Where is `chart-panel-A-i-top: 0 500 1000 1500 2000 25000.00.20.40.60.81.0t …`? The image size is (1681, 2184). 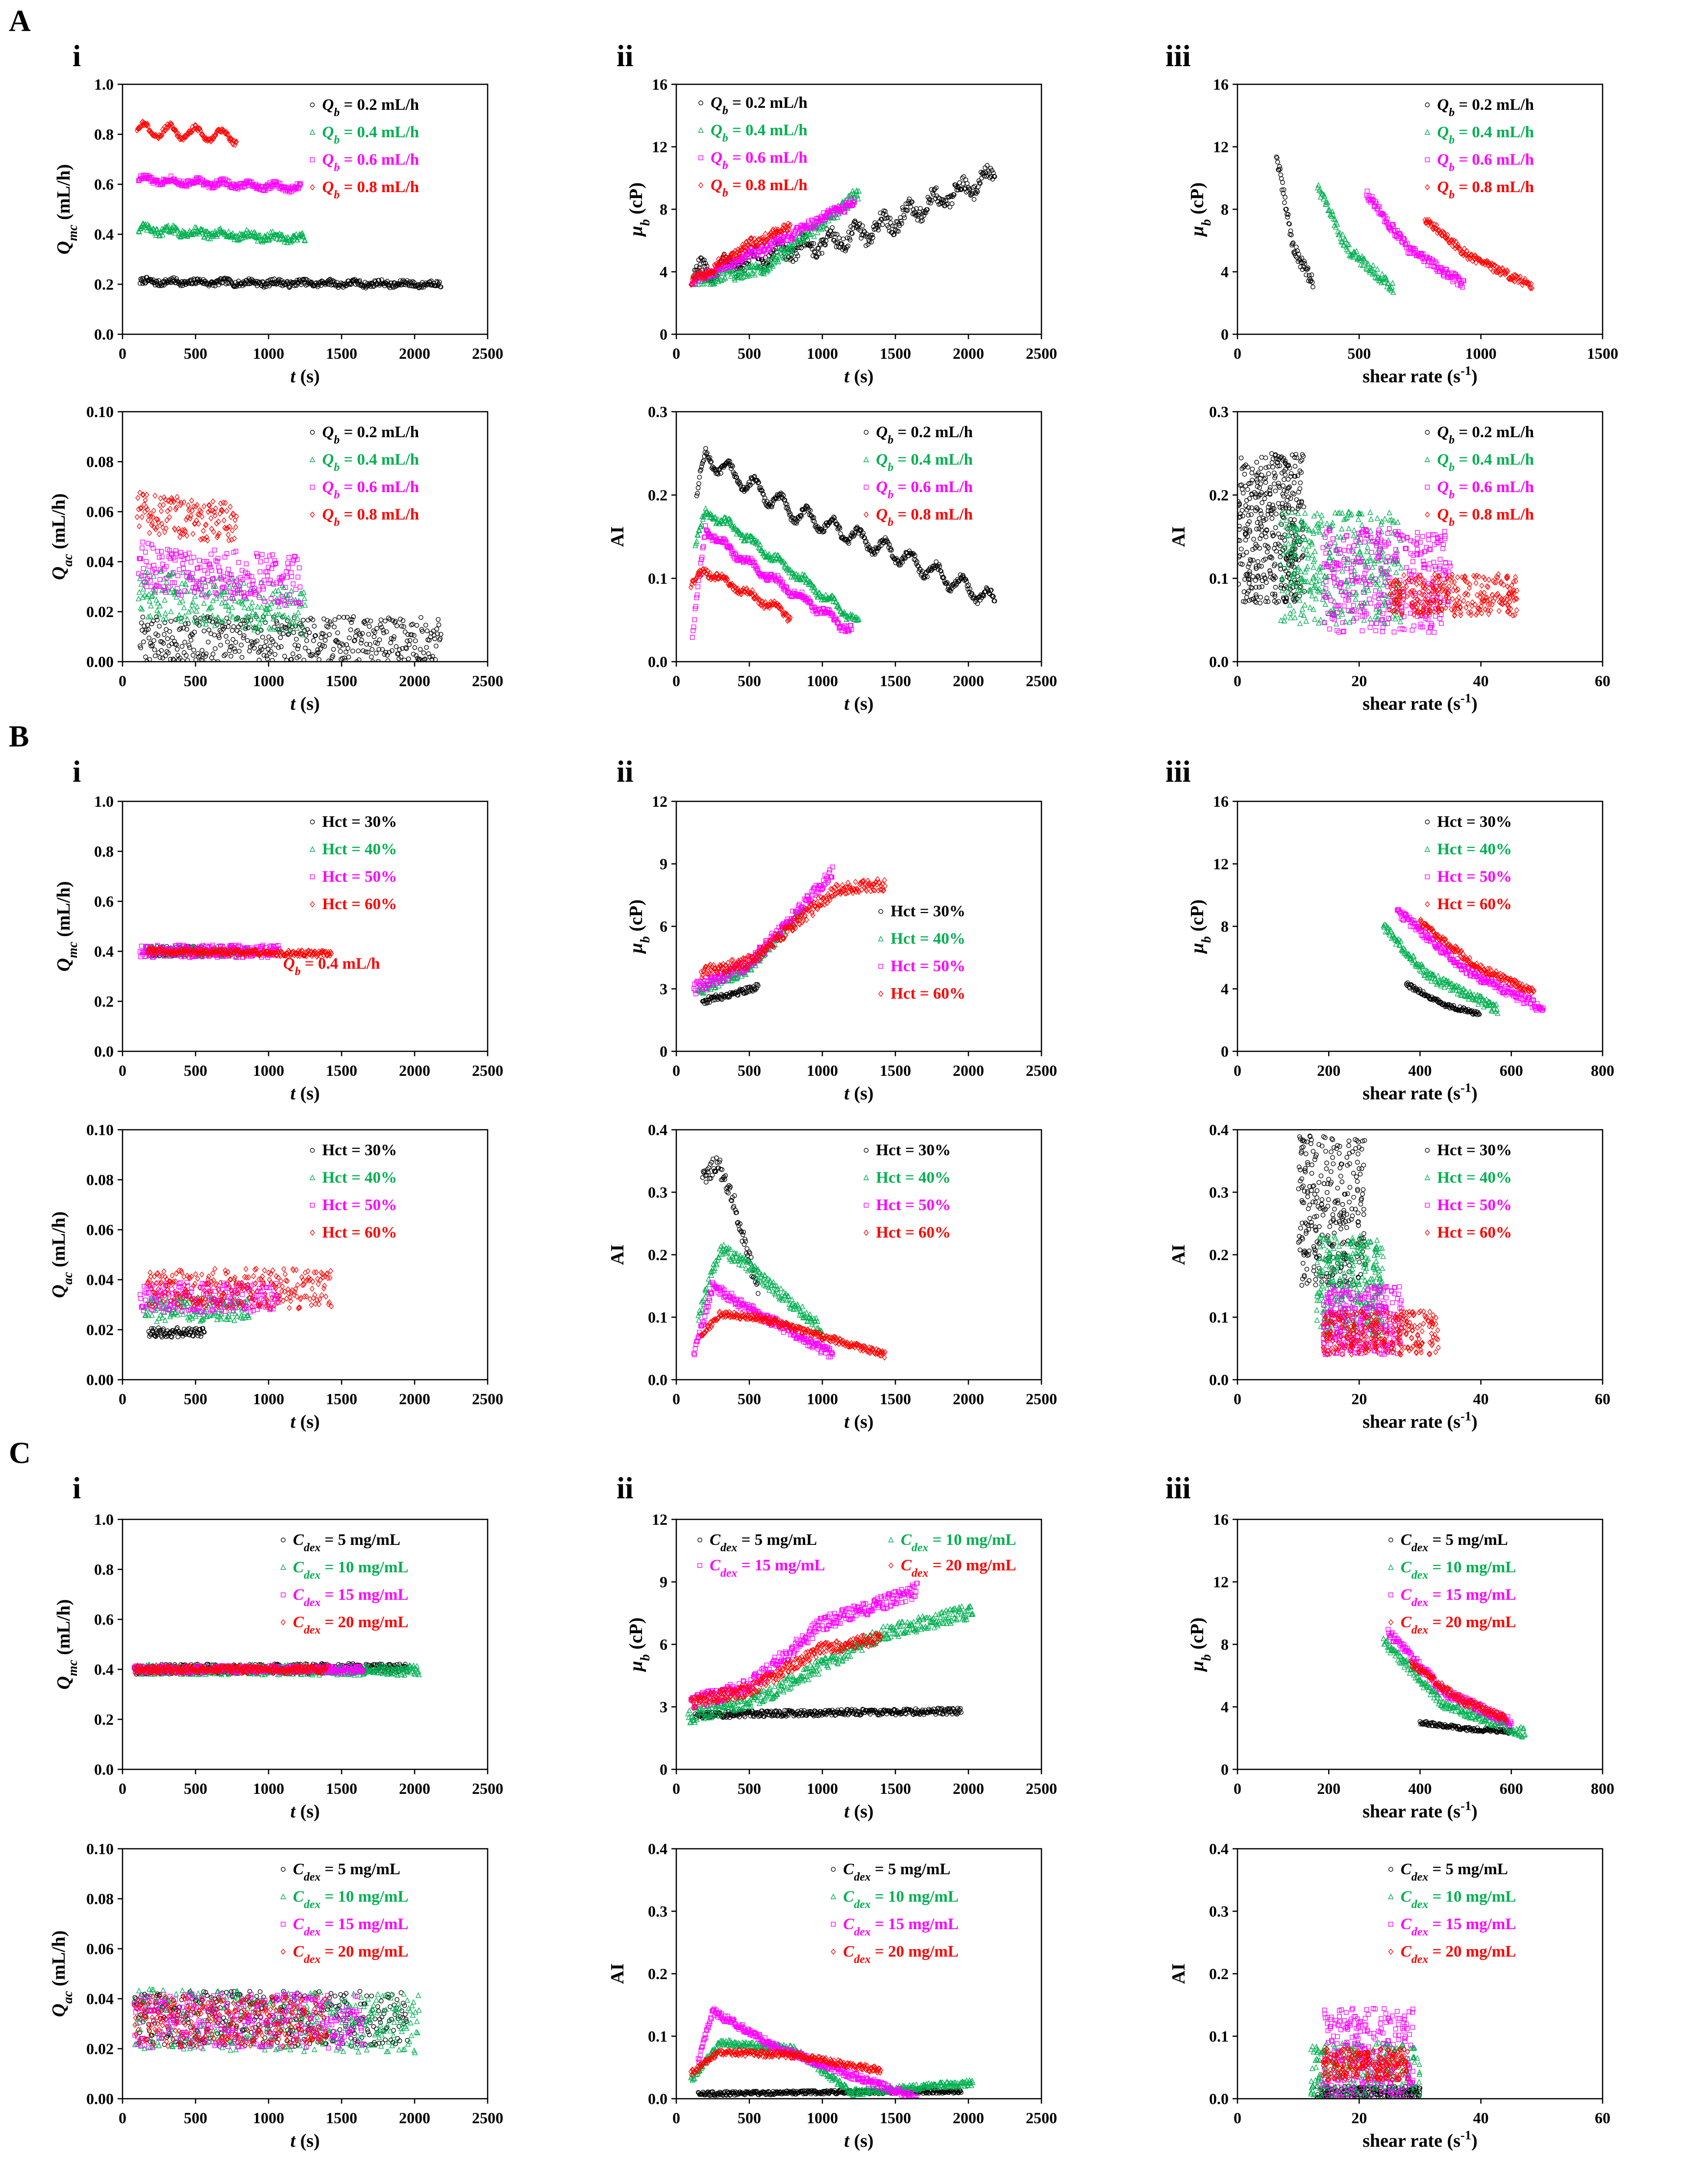
chart-panel-A-i-top: 0 500 1000 1500 2000 25000.00.20.40.60.81.0t … is located at coordinates (278, 231).